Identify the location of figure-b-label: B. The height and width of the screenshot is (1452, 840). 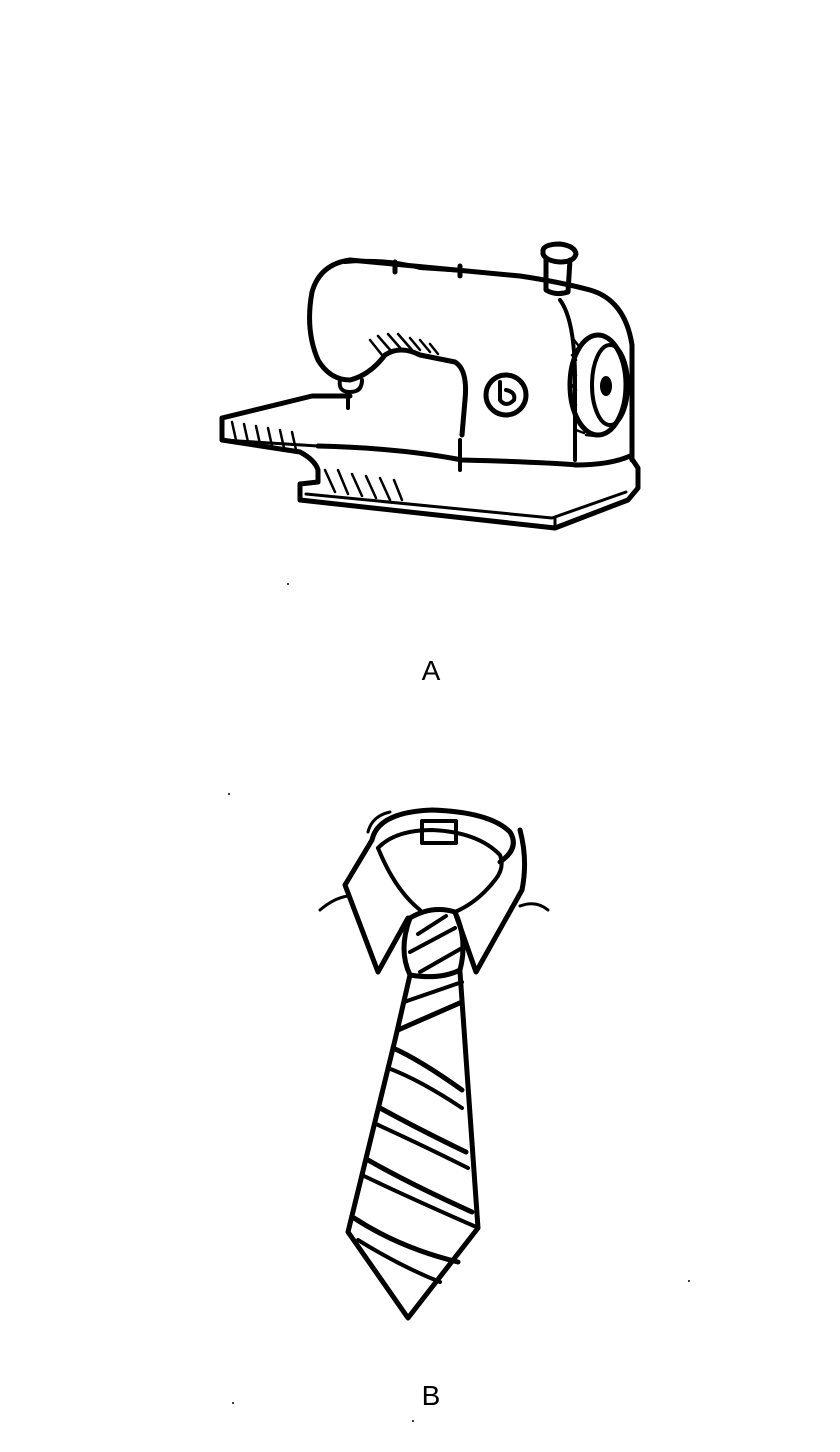
(431, 1395).